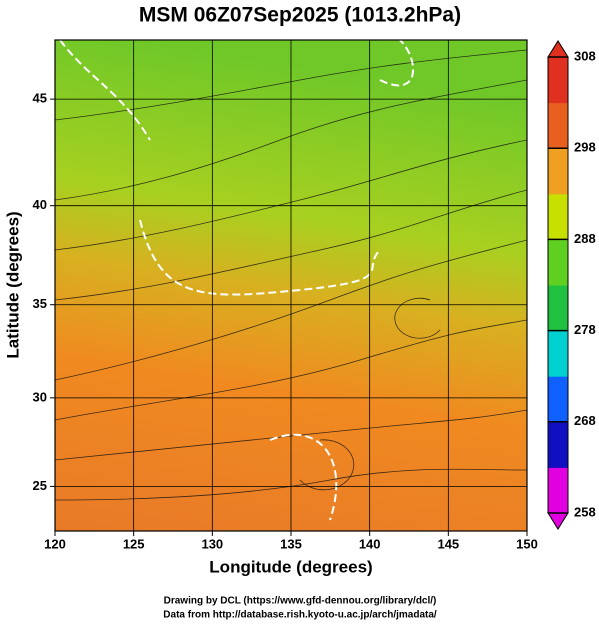 This screenshot has height=625, width=599. What do you see at coordinates (291, 543) in the screenshot?
I see `x-tick-label: 135` at bounding box center [291, 543].